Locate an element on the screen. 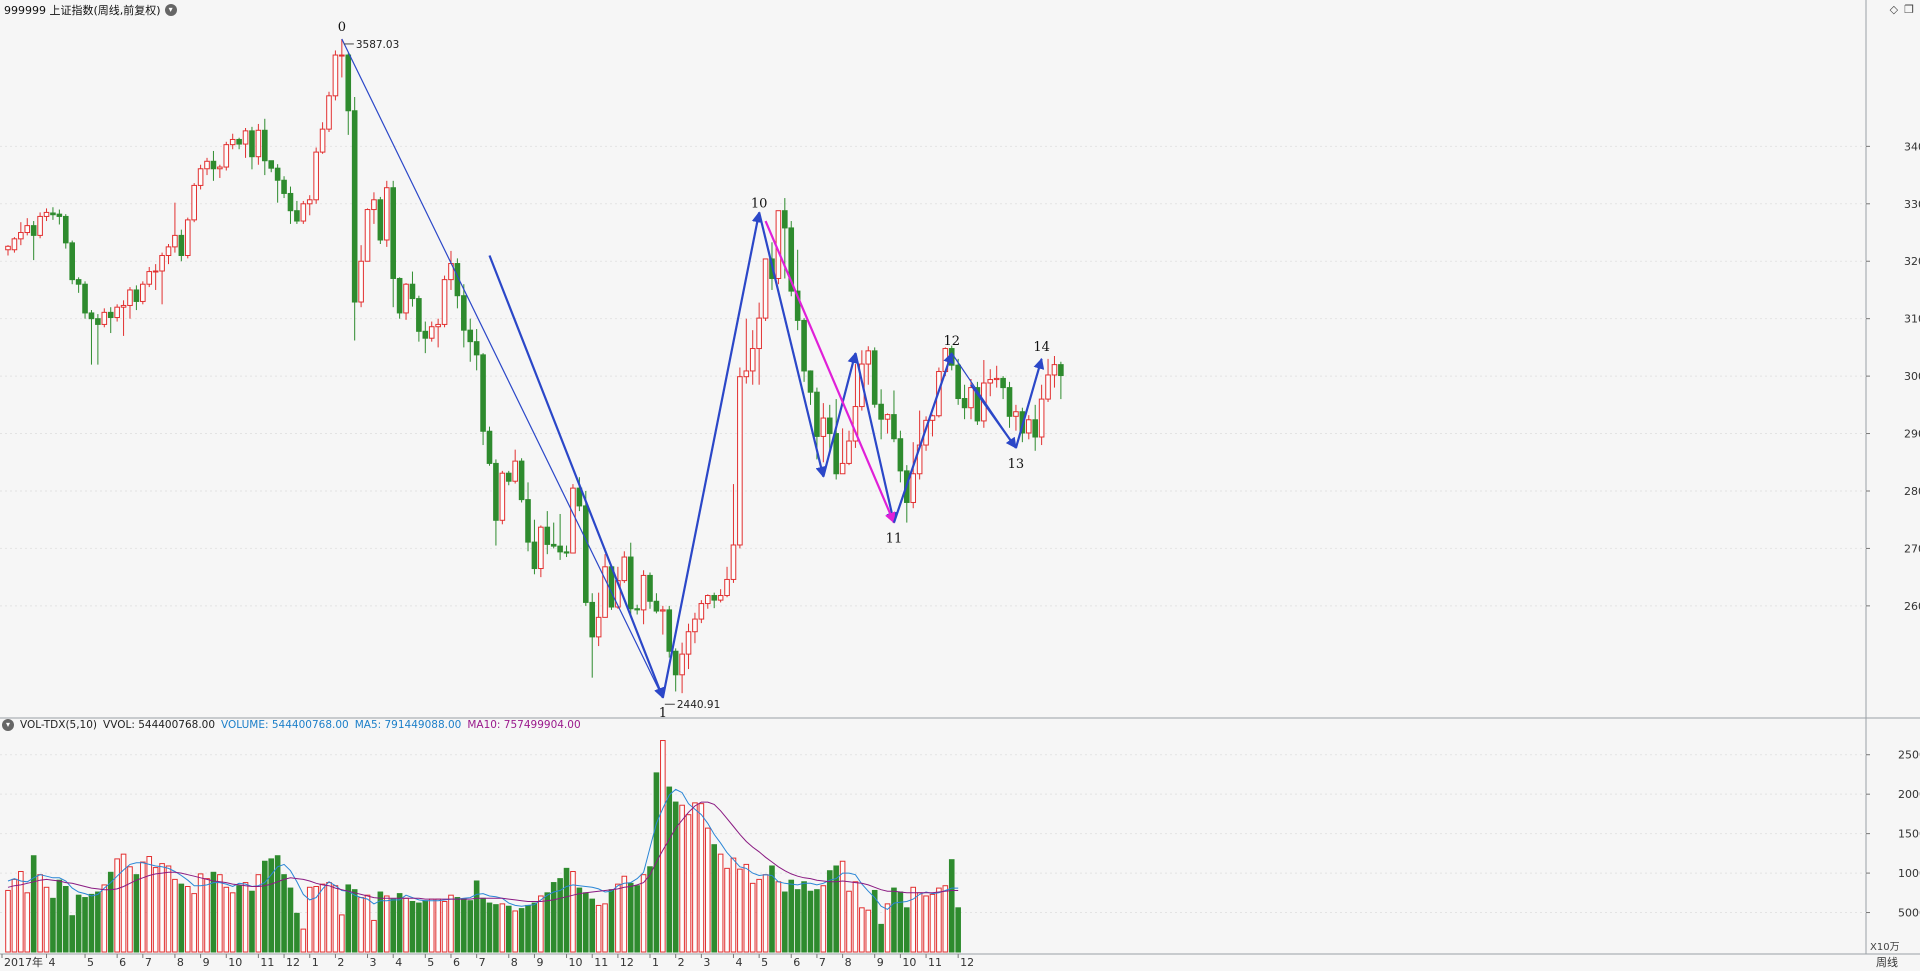 The image size is (1920, 971). time-tick-label: 12 is located at coordinates (293, 962).